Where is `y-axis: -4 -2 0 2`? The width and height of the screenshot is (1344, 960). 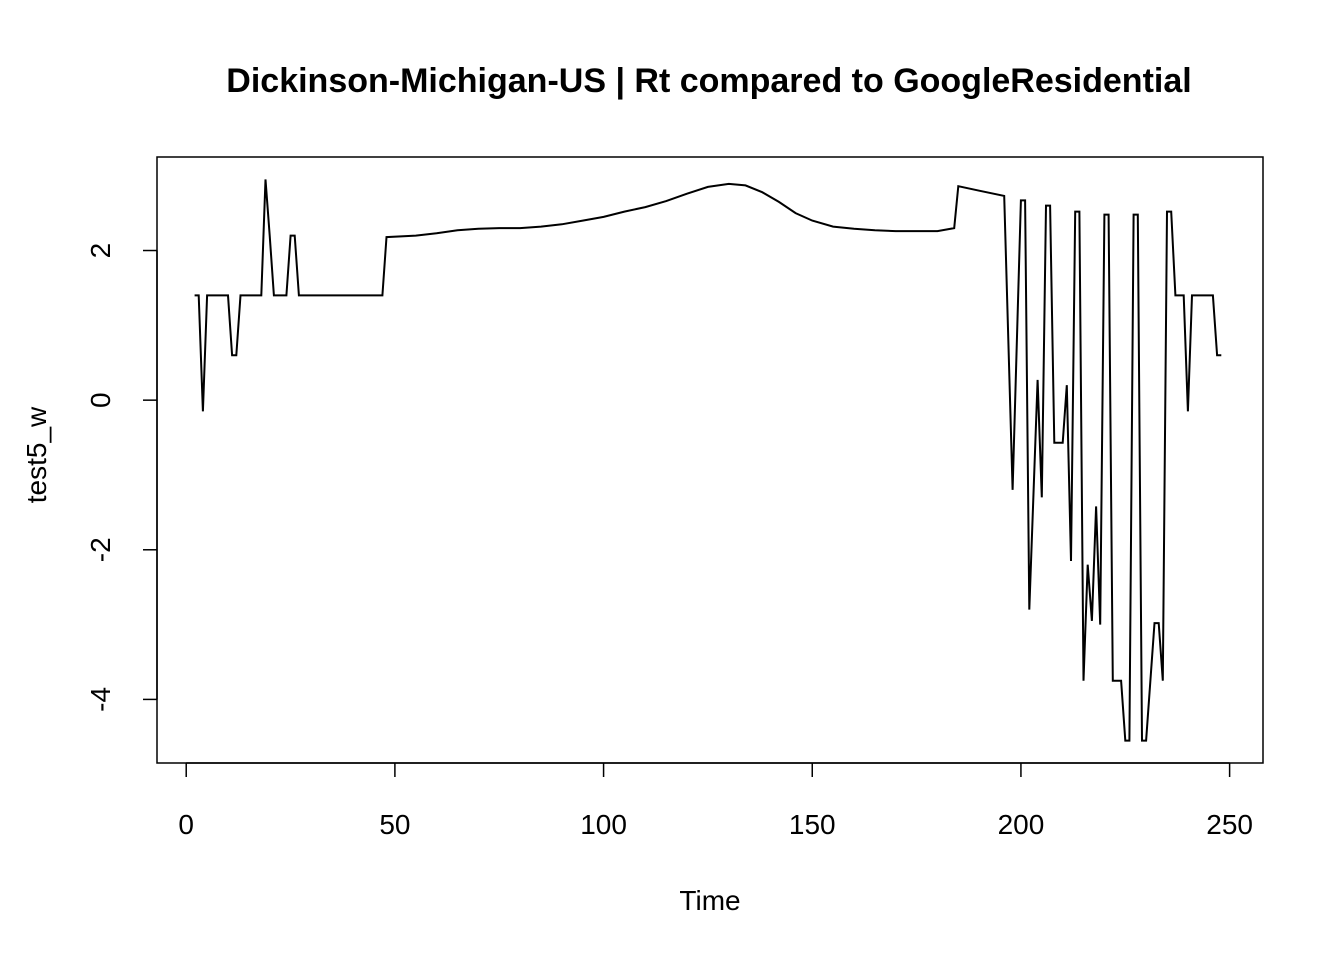 y-axis: -4 -2 0 2 is located at coordinates (121, 477).